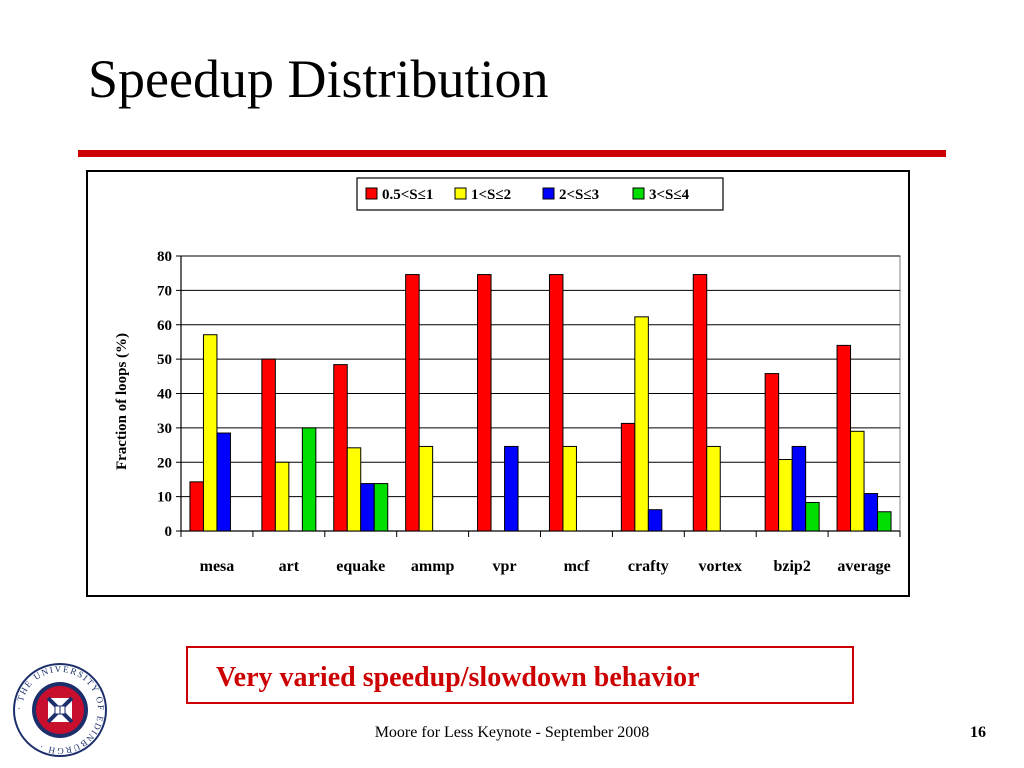 The width and height of the screenshot is (1024, 768). What do you see at coordinates (164, 257) in the screenshot?
I see `y-tick-label: 80` at bounding box center [164, 257].